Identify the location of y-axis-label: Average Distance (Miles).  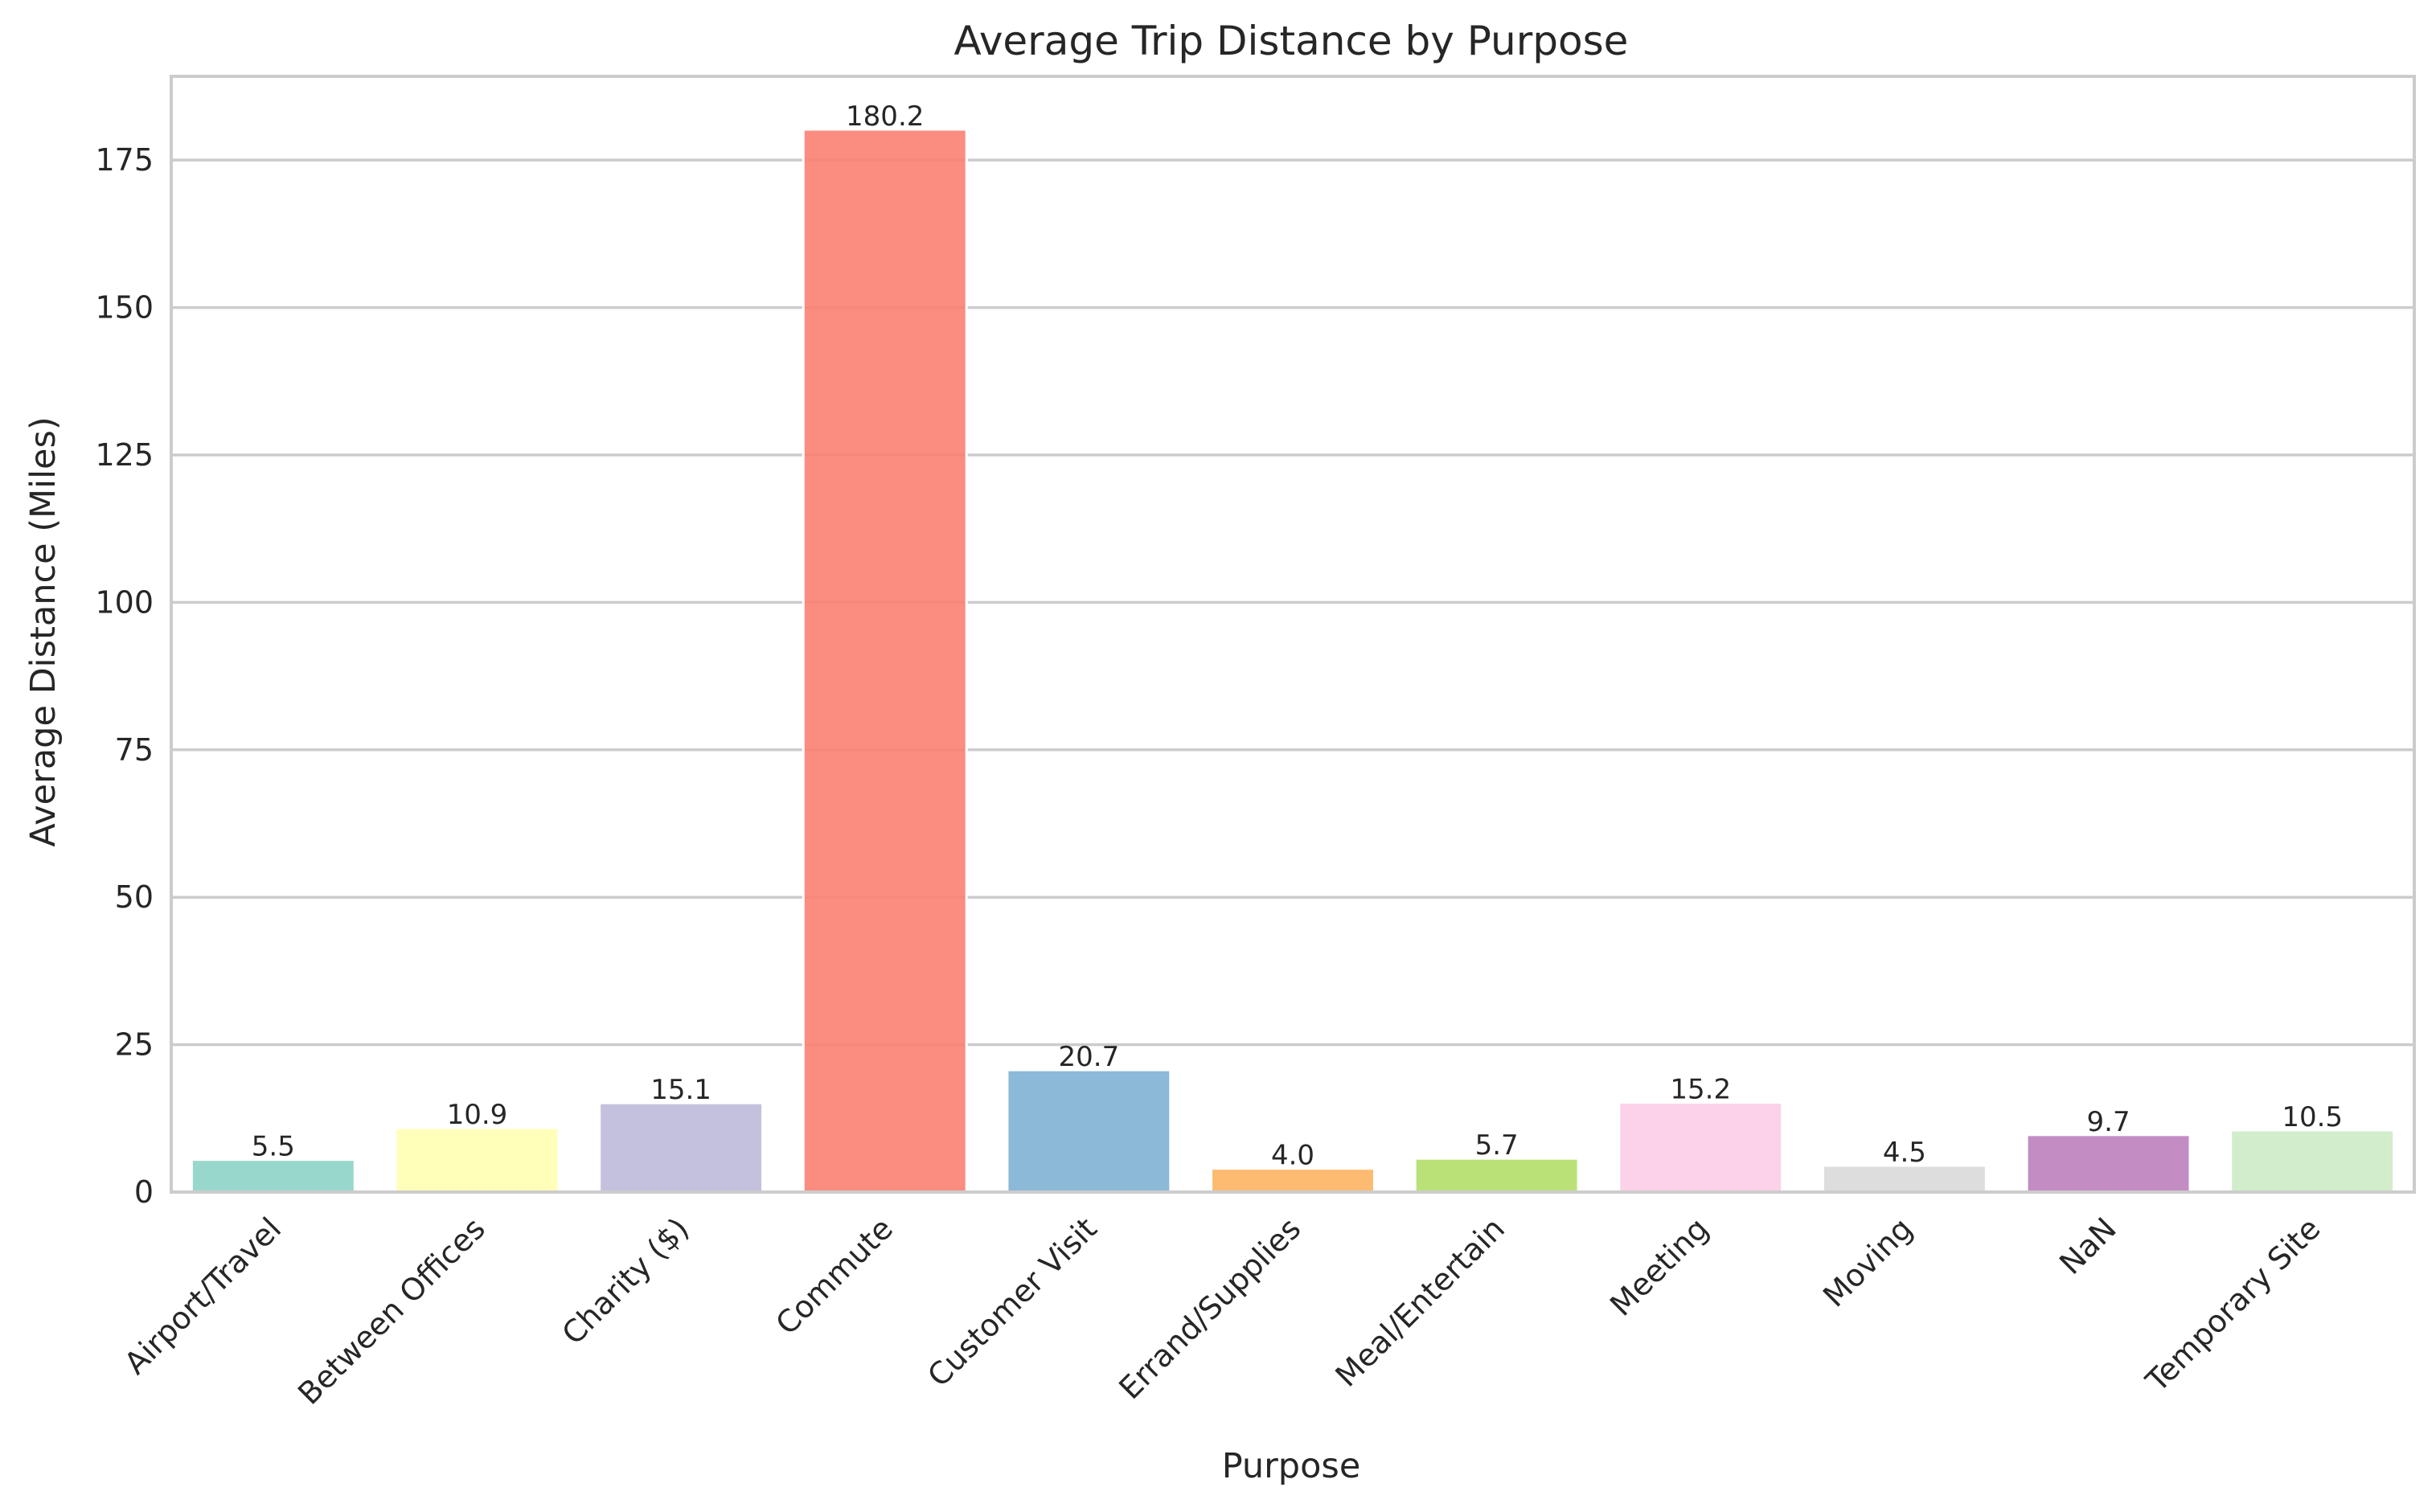
(44, 631).